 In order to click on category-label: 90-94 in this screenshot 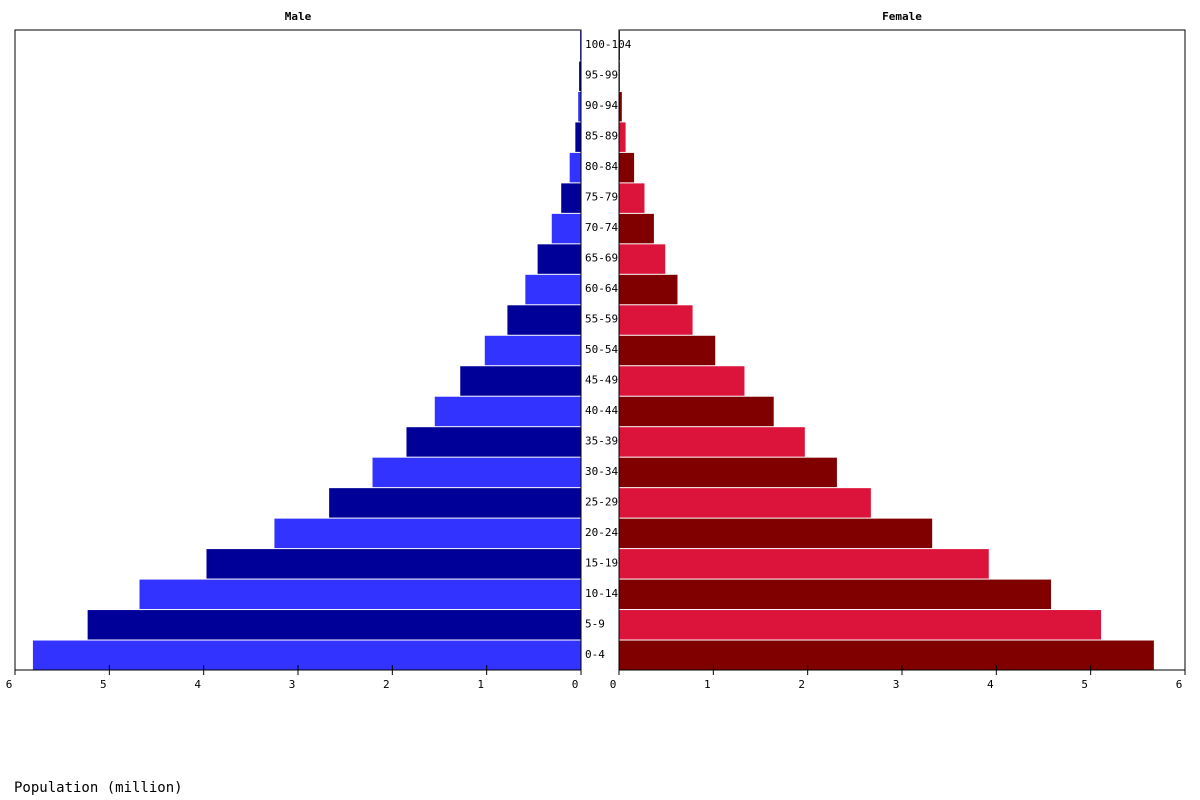, I will do `click(601, 105)`.